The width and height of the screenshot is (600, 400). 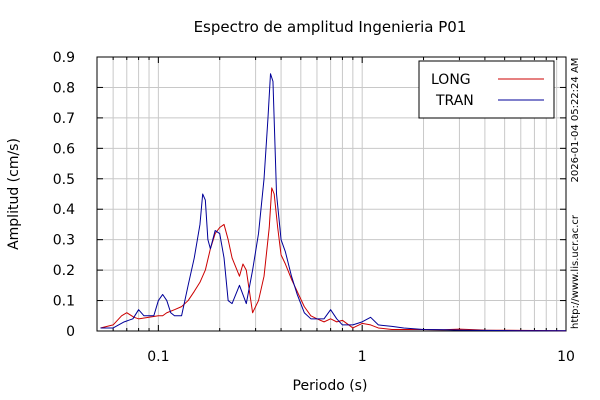 What do you see at coordinates (64, 88) in the screenshot?
I see `y-tick-label: 0.8` at bounding box center [64, 88].